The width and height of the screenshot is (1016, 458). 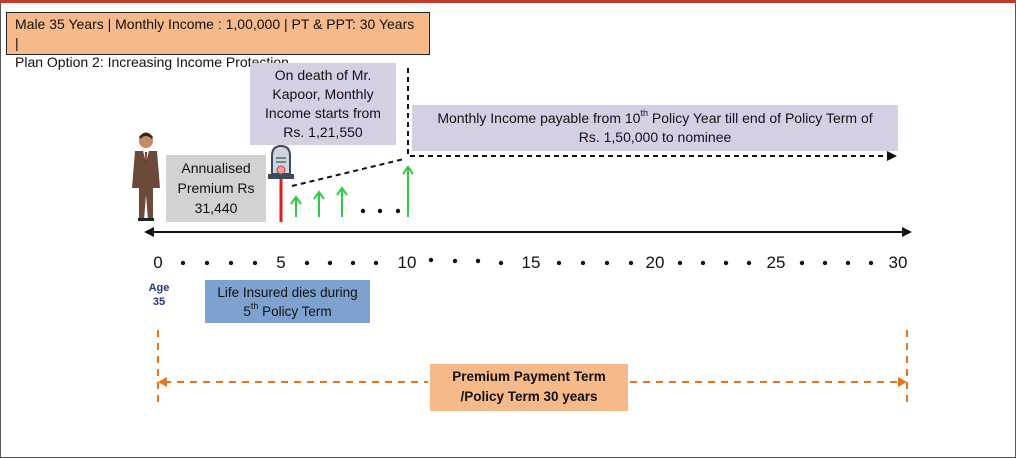 I want to click on insured-dies-line2: 5th Policy Term, so click(x=287, y=310).